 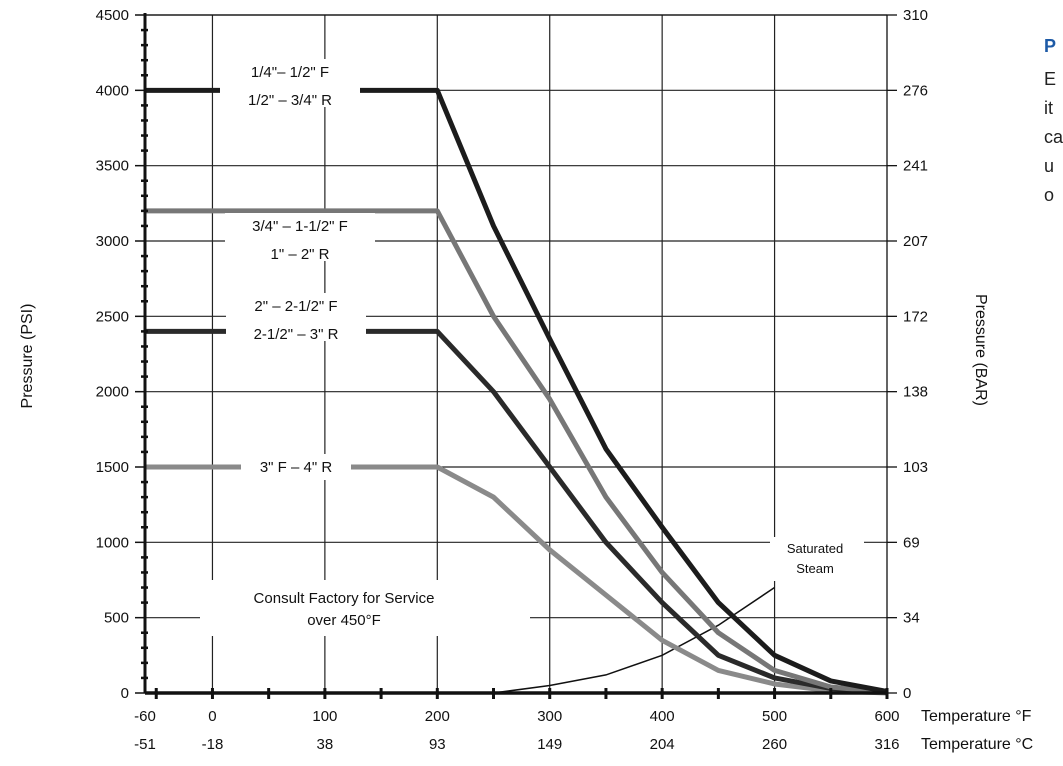 I want to click on saturated-steam-line, so click(x=634, y=640).